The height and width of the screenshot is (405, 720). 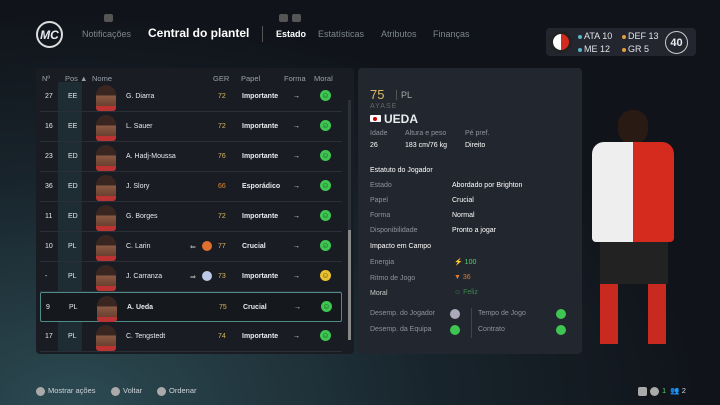 I want to click on sharpness-value: ▼ 36, so click(x=462, y=277).